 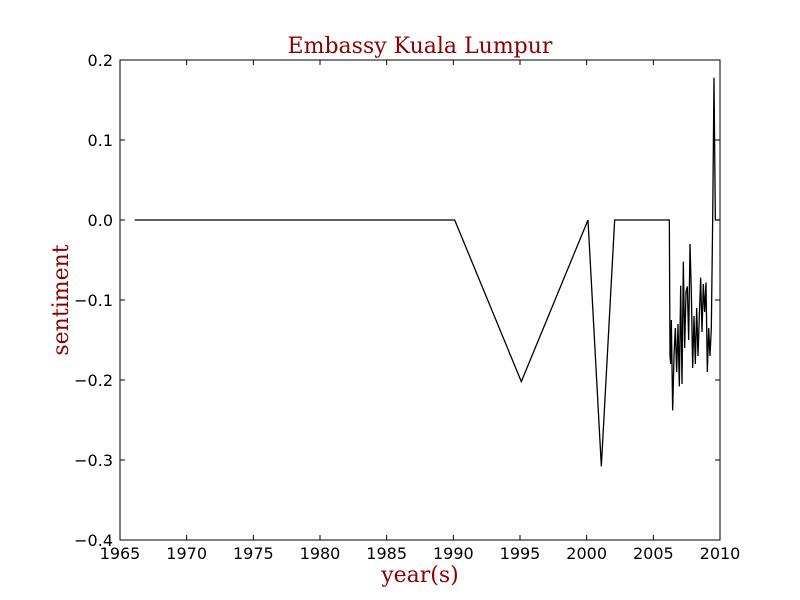 I want to click on x-tick-label: 1965, so click(x=120, y=553).